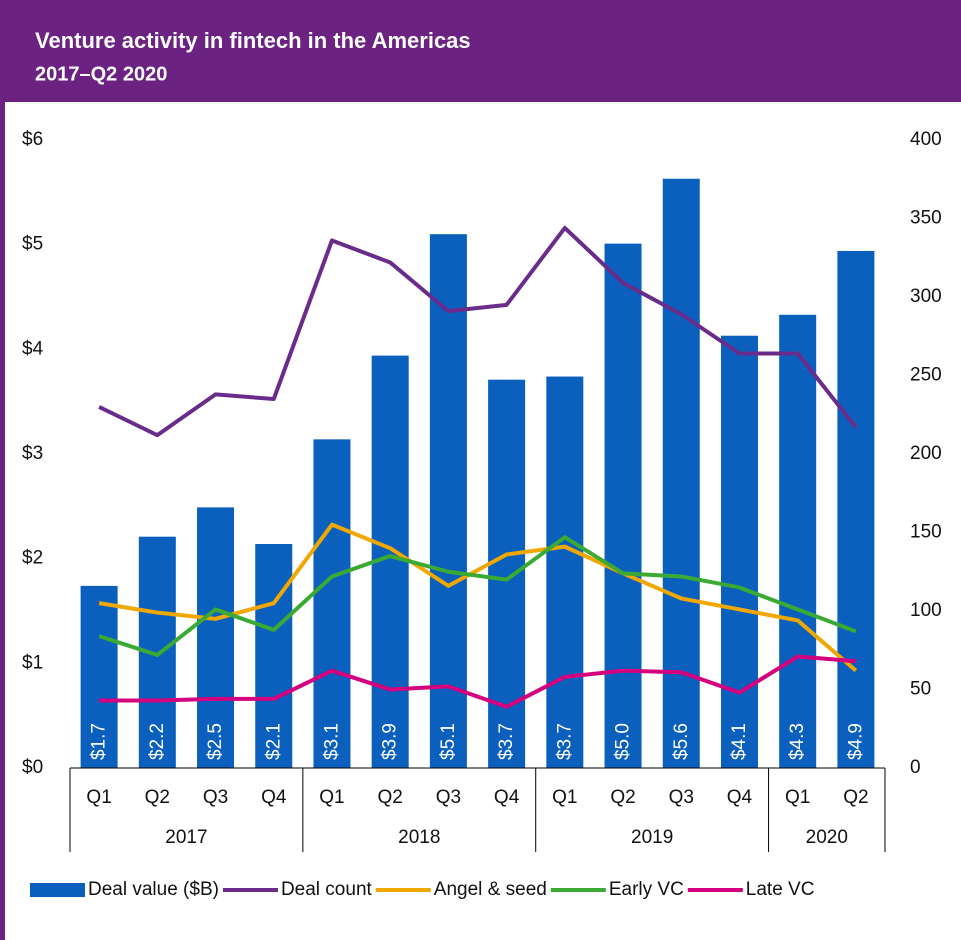 This screenshot has height=940, width=961. Describe the element at coordinates (646, 889) in the screenshot. I see `legend-label: Early VC` at that location.